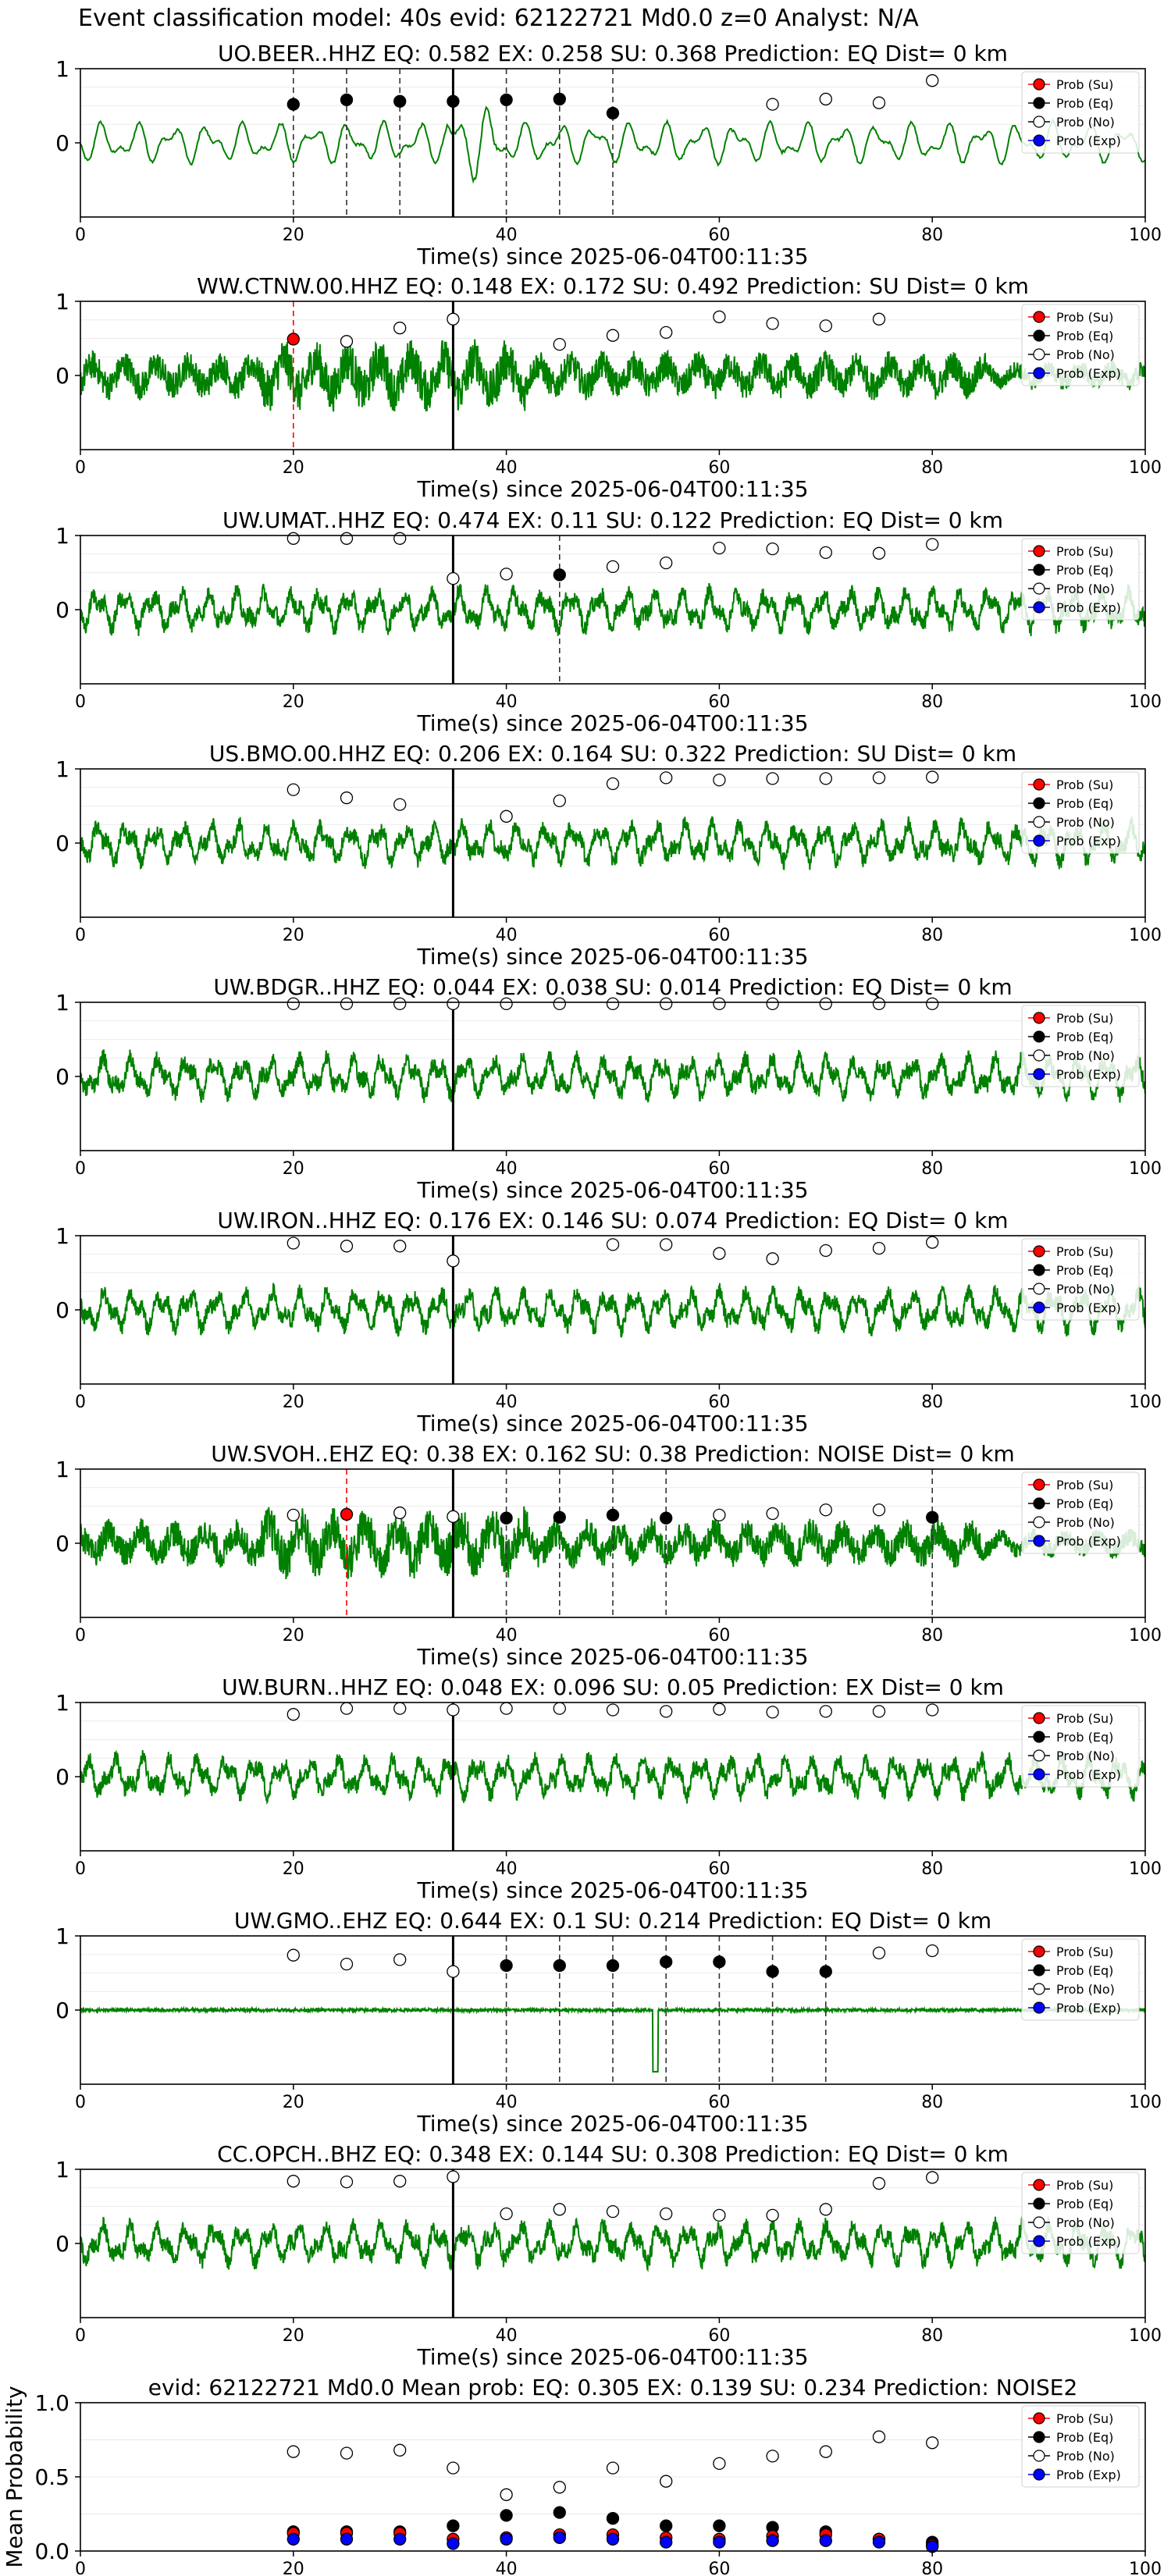 This screenshot has height=2576, width=1171. What do you see at coordinates (14, 2476) in the screenshot?
I see `y-axis-label: Mean Probability` at bounding box center [14, 2476].